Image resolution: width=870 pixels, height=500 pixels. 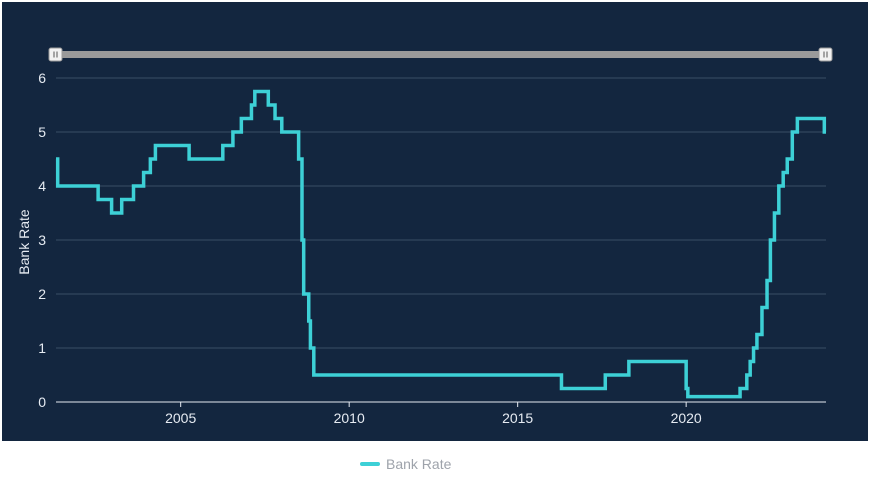 I want to click on y-tick-label: 0, so click(x=42, y=402).